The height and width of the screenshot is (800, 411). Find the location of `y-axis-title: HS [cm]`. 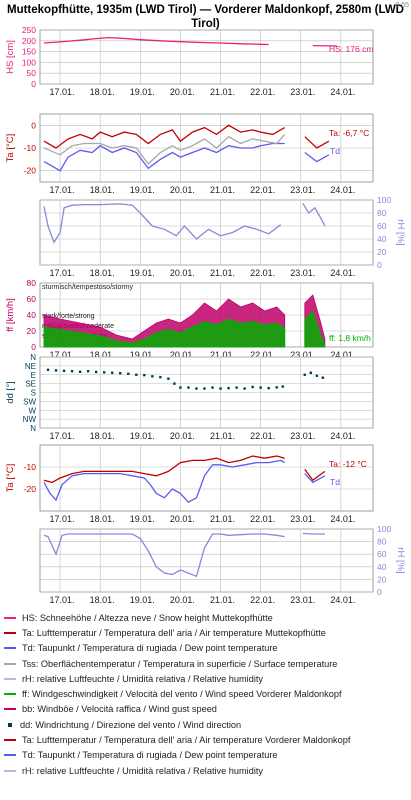

y-axis-title: HS [cm] is located at coordinates (10, 57).